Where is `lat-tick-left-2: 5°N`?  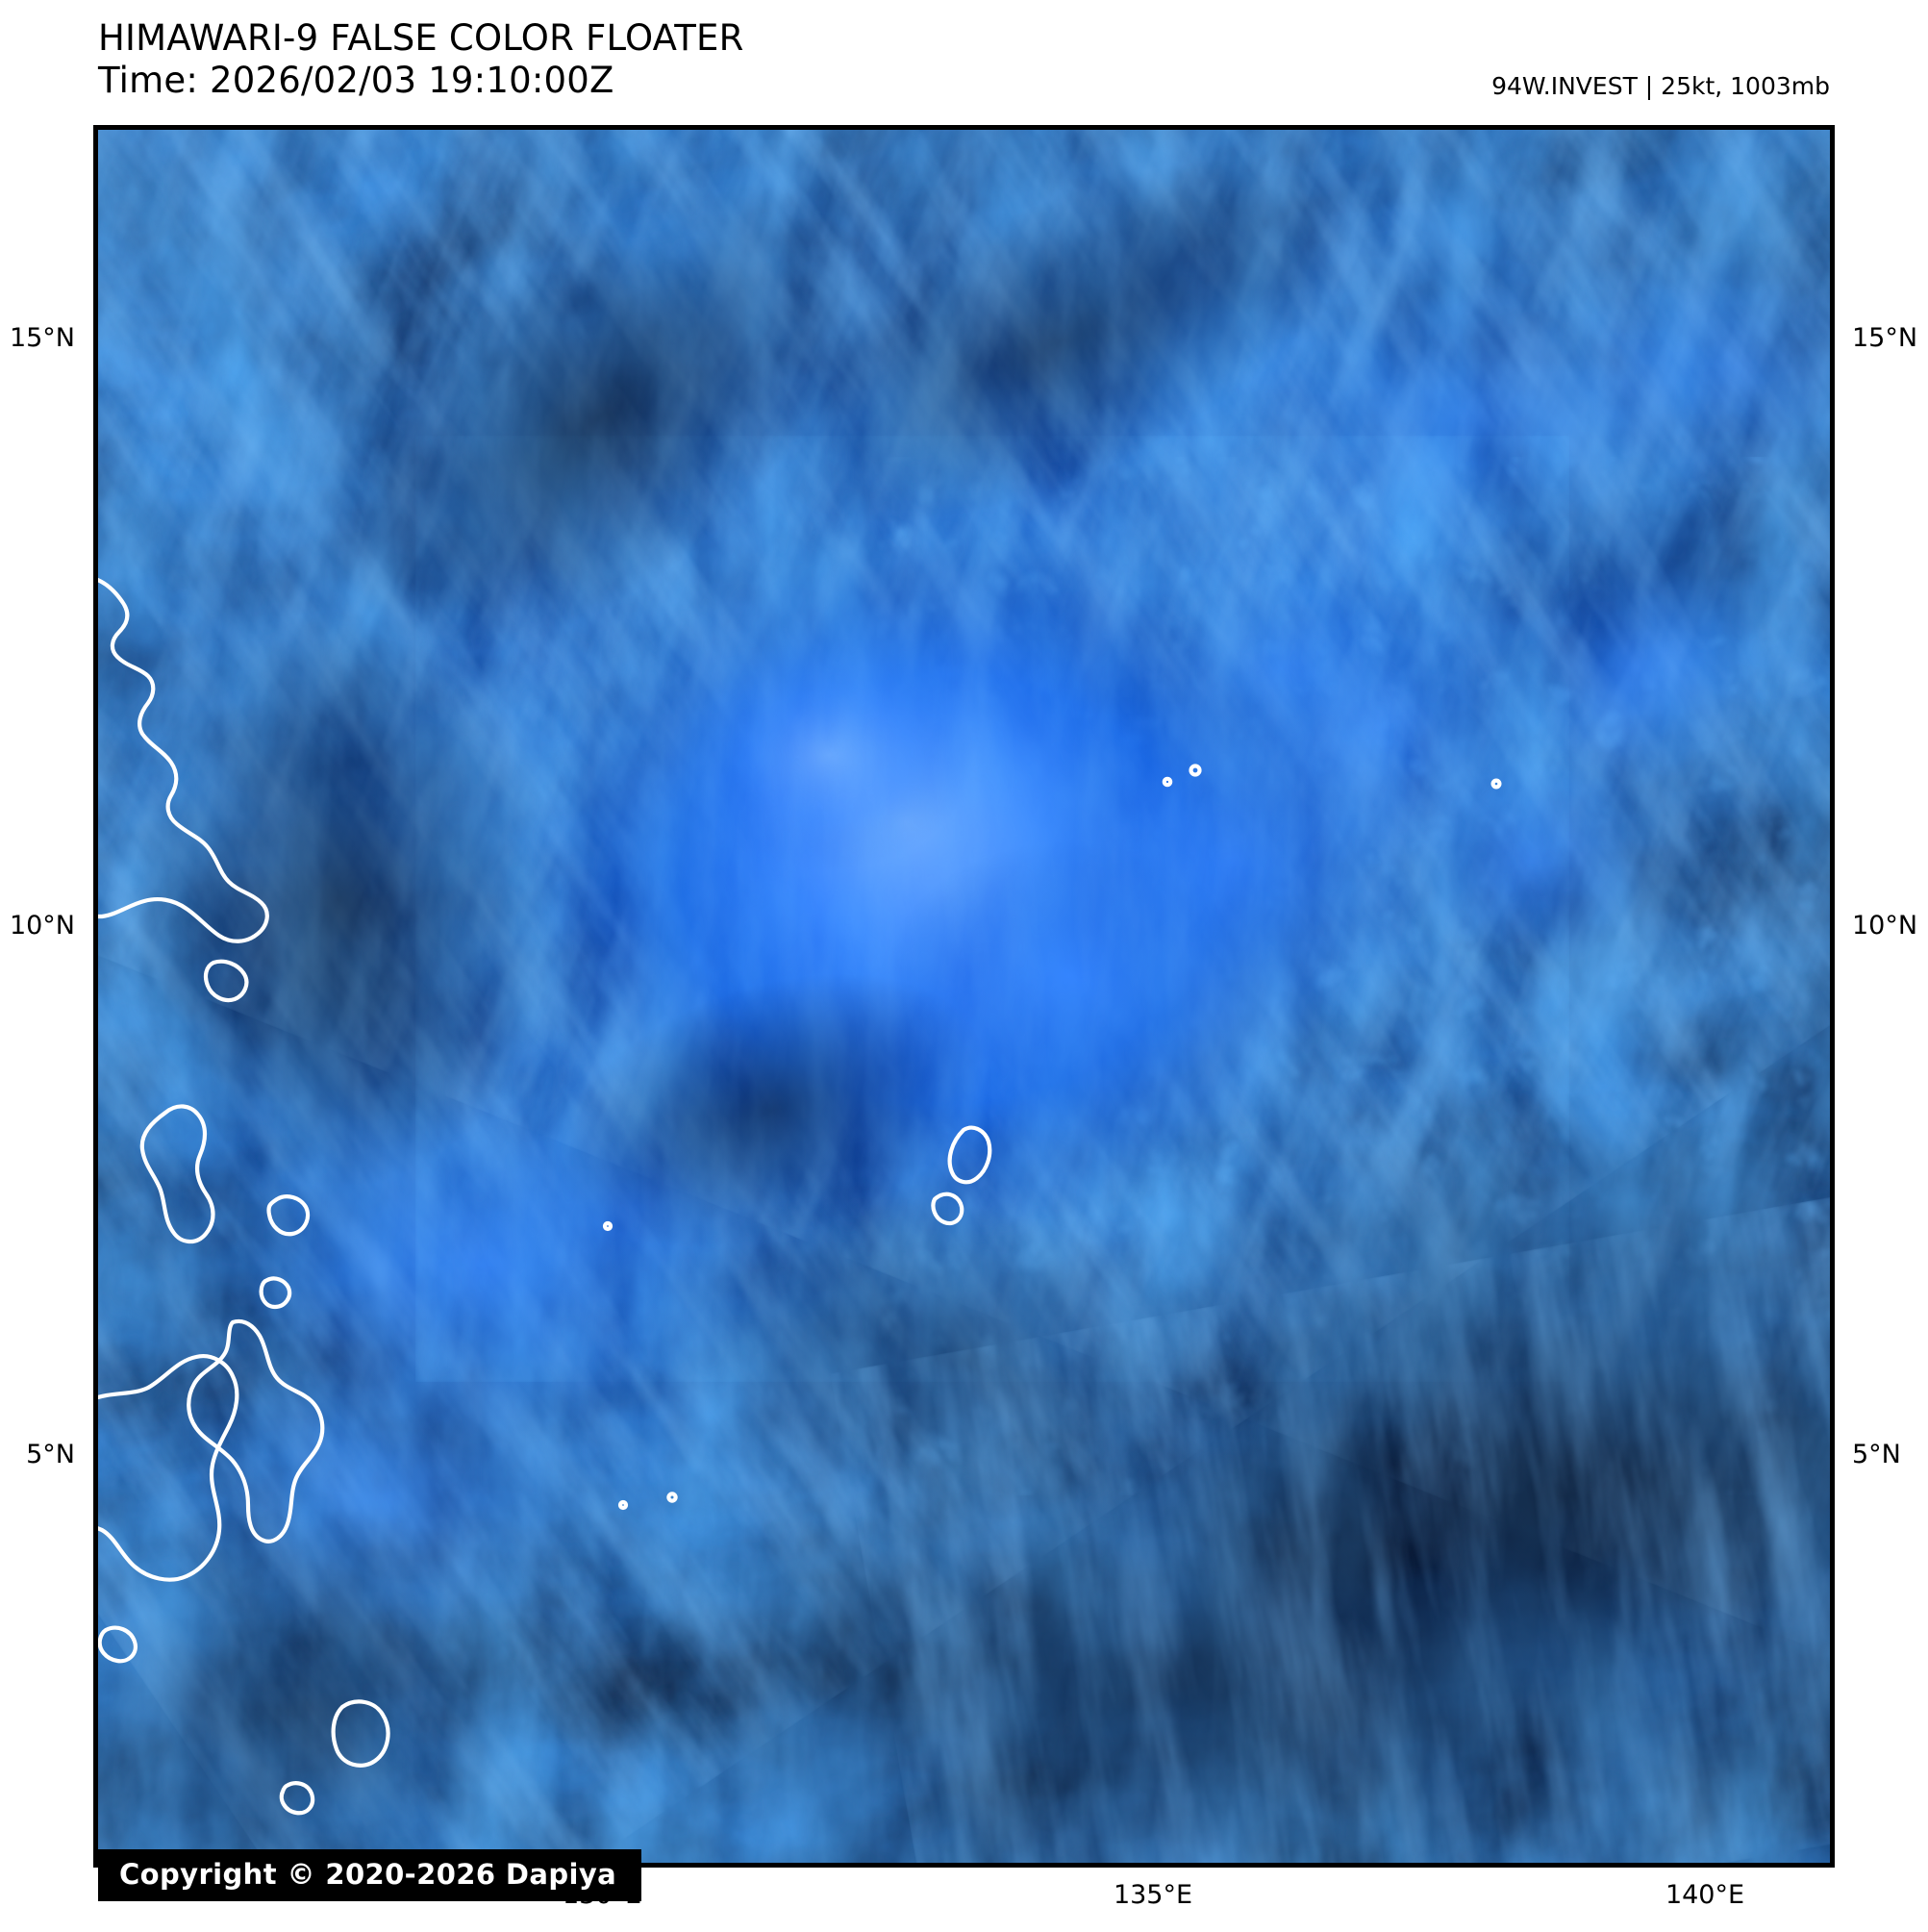
lat-tick-left-2: 5°N is located at coordinates (50, 1454).